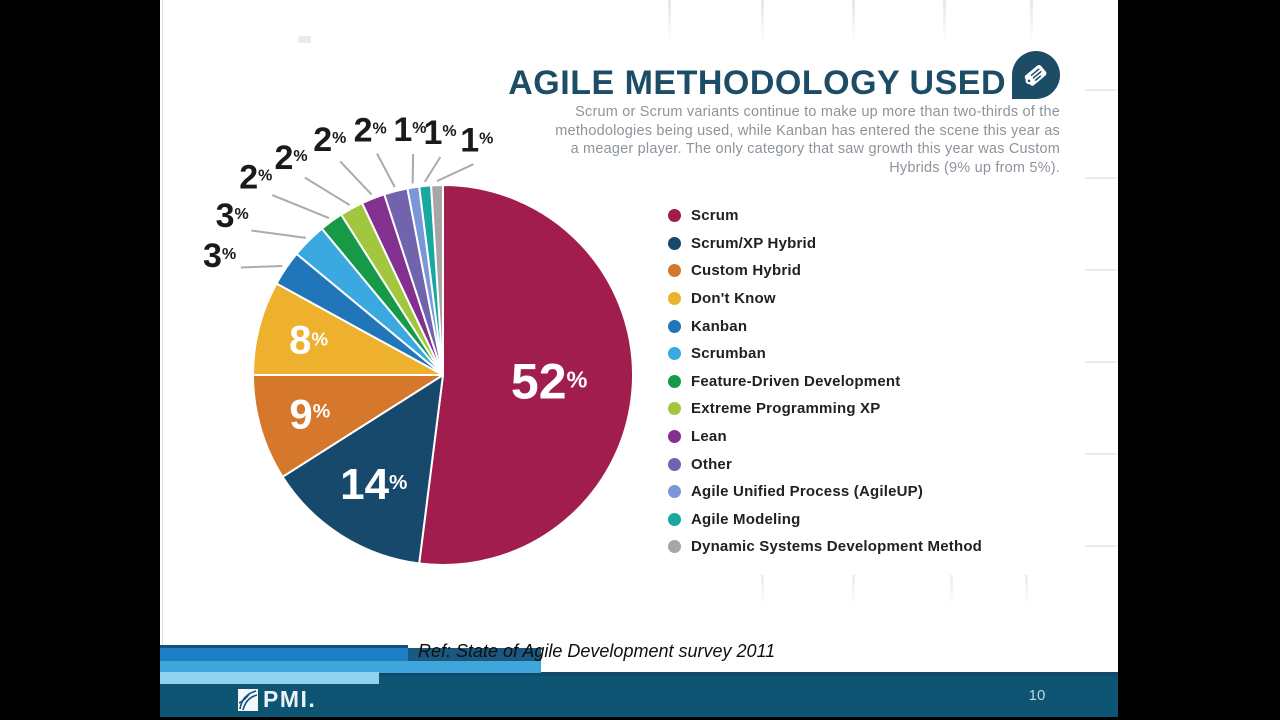 The height and width of the screenshot is (720, 1280). I want to click on legend-label: Dynamic Systems Development Method, so click(837, 547).